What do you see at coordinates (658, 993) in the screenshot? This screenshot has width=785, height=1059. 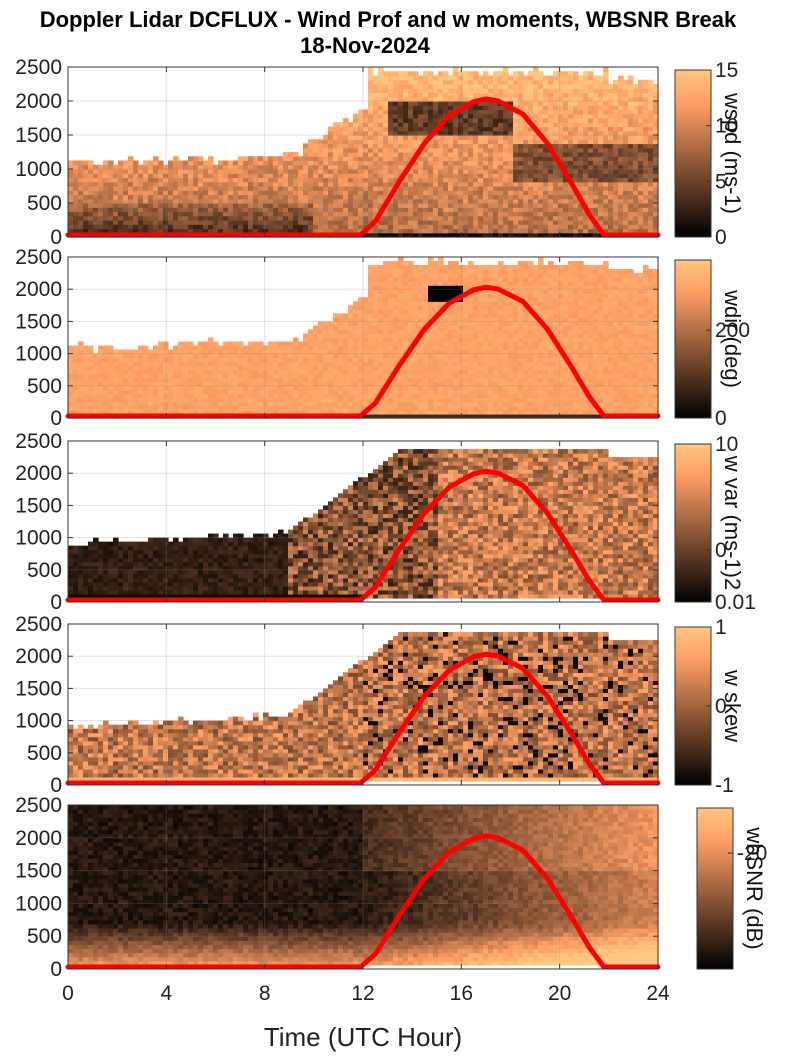 I see `x-tick-label: 24` at bounding box center [658, 993].